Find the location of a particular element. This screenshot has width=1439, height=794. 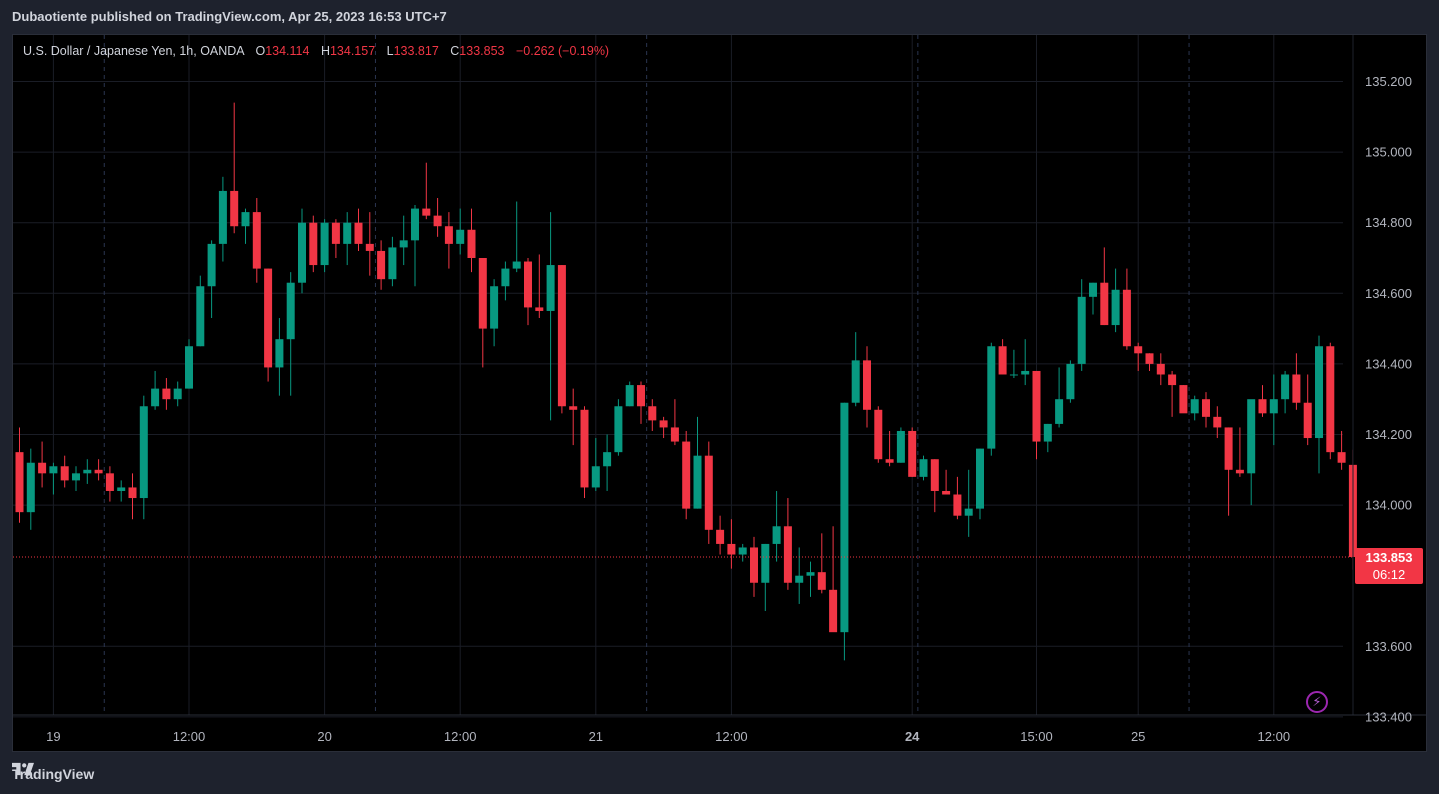

x-tick-label: 15:00 is located at coordinates (1036, 736).